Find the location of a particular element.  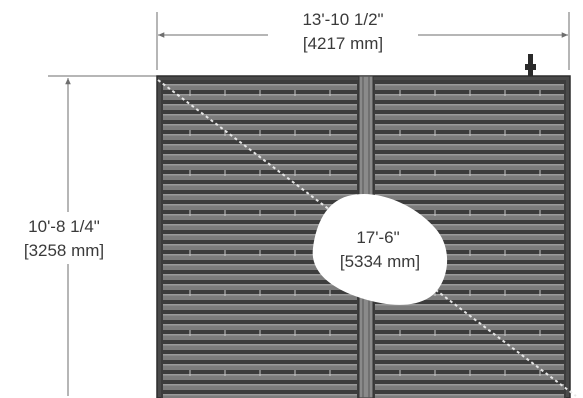

diagonal-label-blob is located at coordinates (380, 249).